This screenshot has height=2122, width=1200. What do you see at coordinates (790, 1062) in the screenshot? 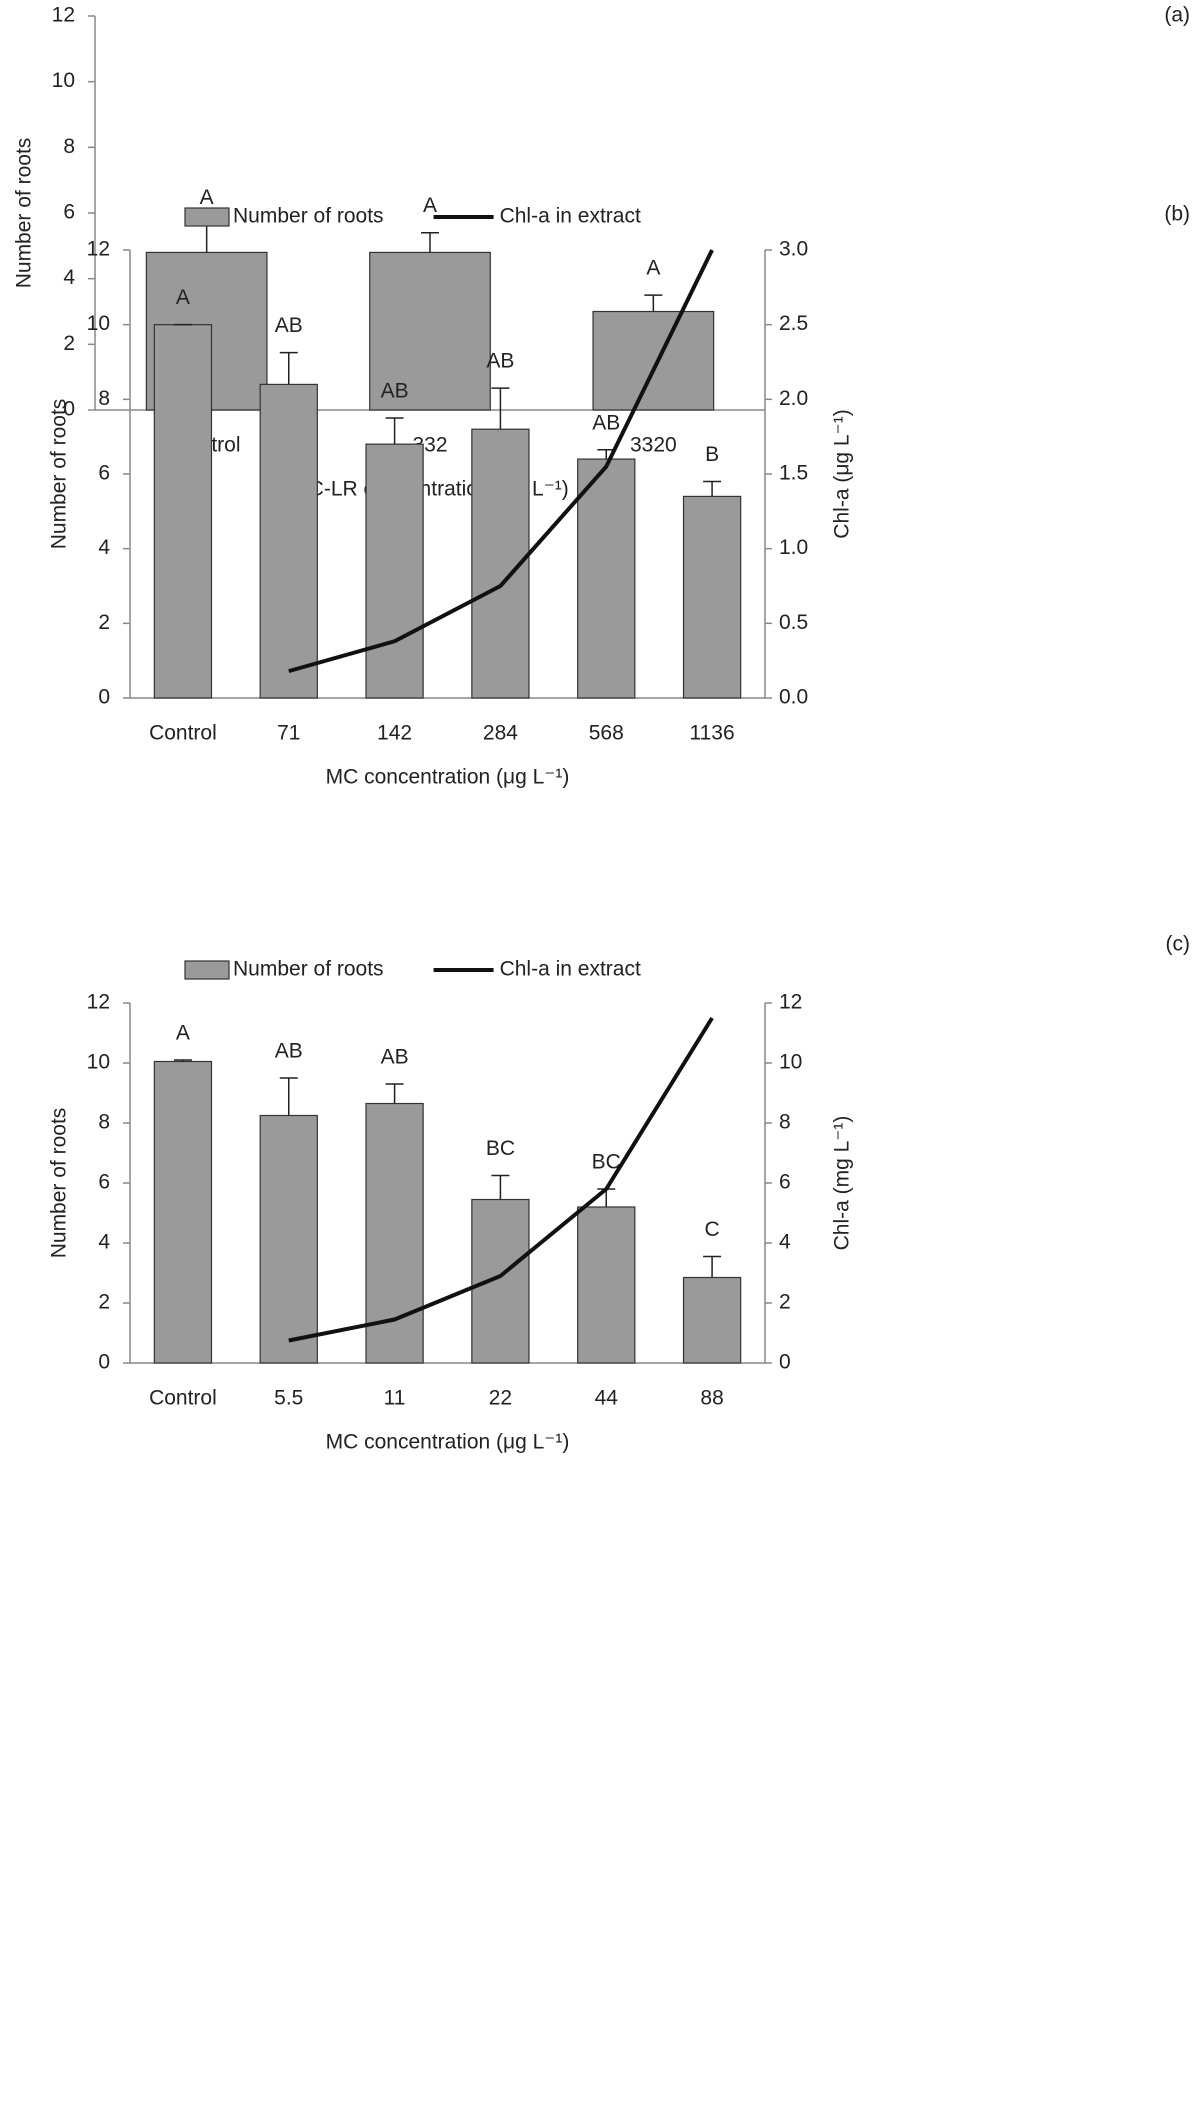
I see `y2-tick-label: 10` at bounding box center [790, 1062].